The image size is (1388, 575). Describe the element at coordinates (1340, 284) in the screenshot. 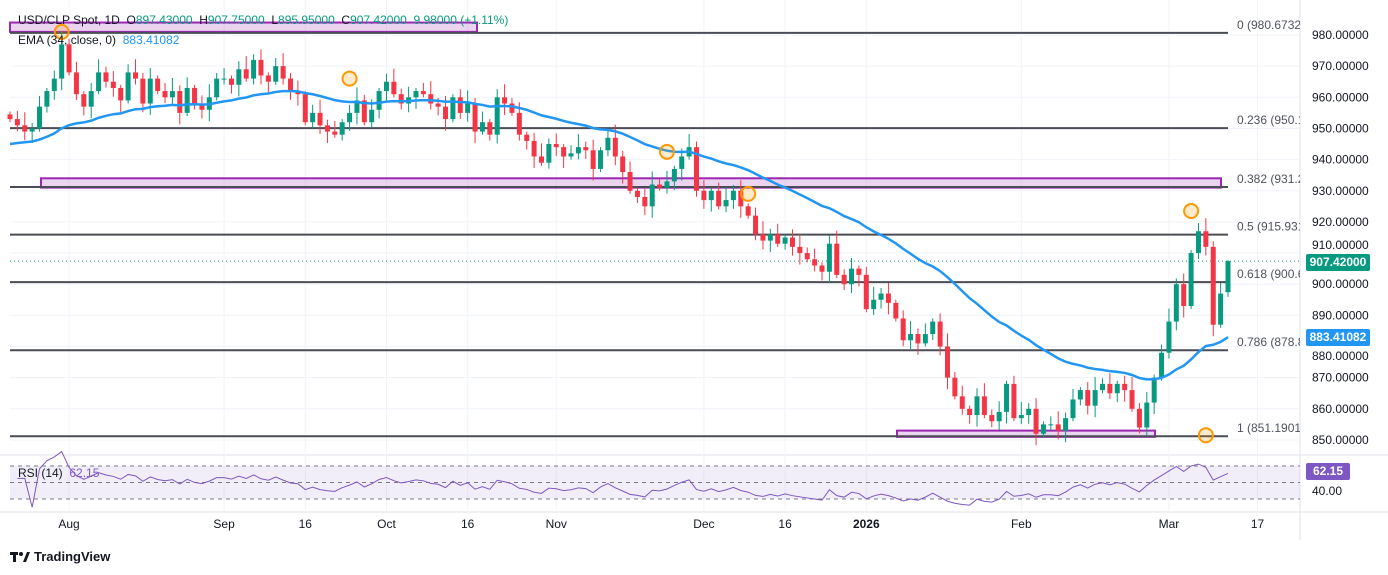

I see `price-tick-label: 900.00000` at that location.